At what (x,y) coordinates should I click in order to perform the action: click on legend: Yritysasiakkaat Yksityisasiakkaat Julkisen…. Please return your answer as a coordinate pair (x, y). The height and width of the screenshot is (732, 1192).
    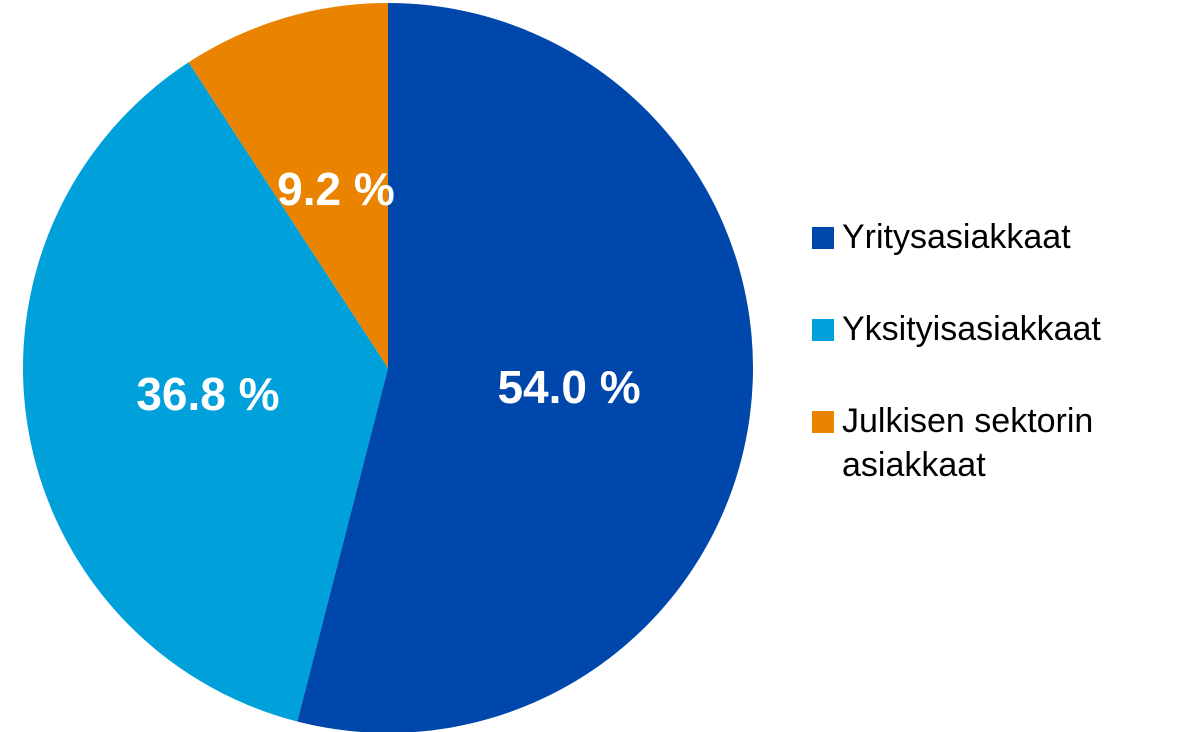
    Looking at the image, I should click on (997, 375).